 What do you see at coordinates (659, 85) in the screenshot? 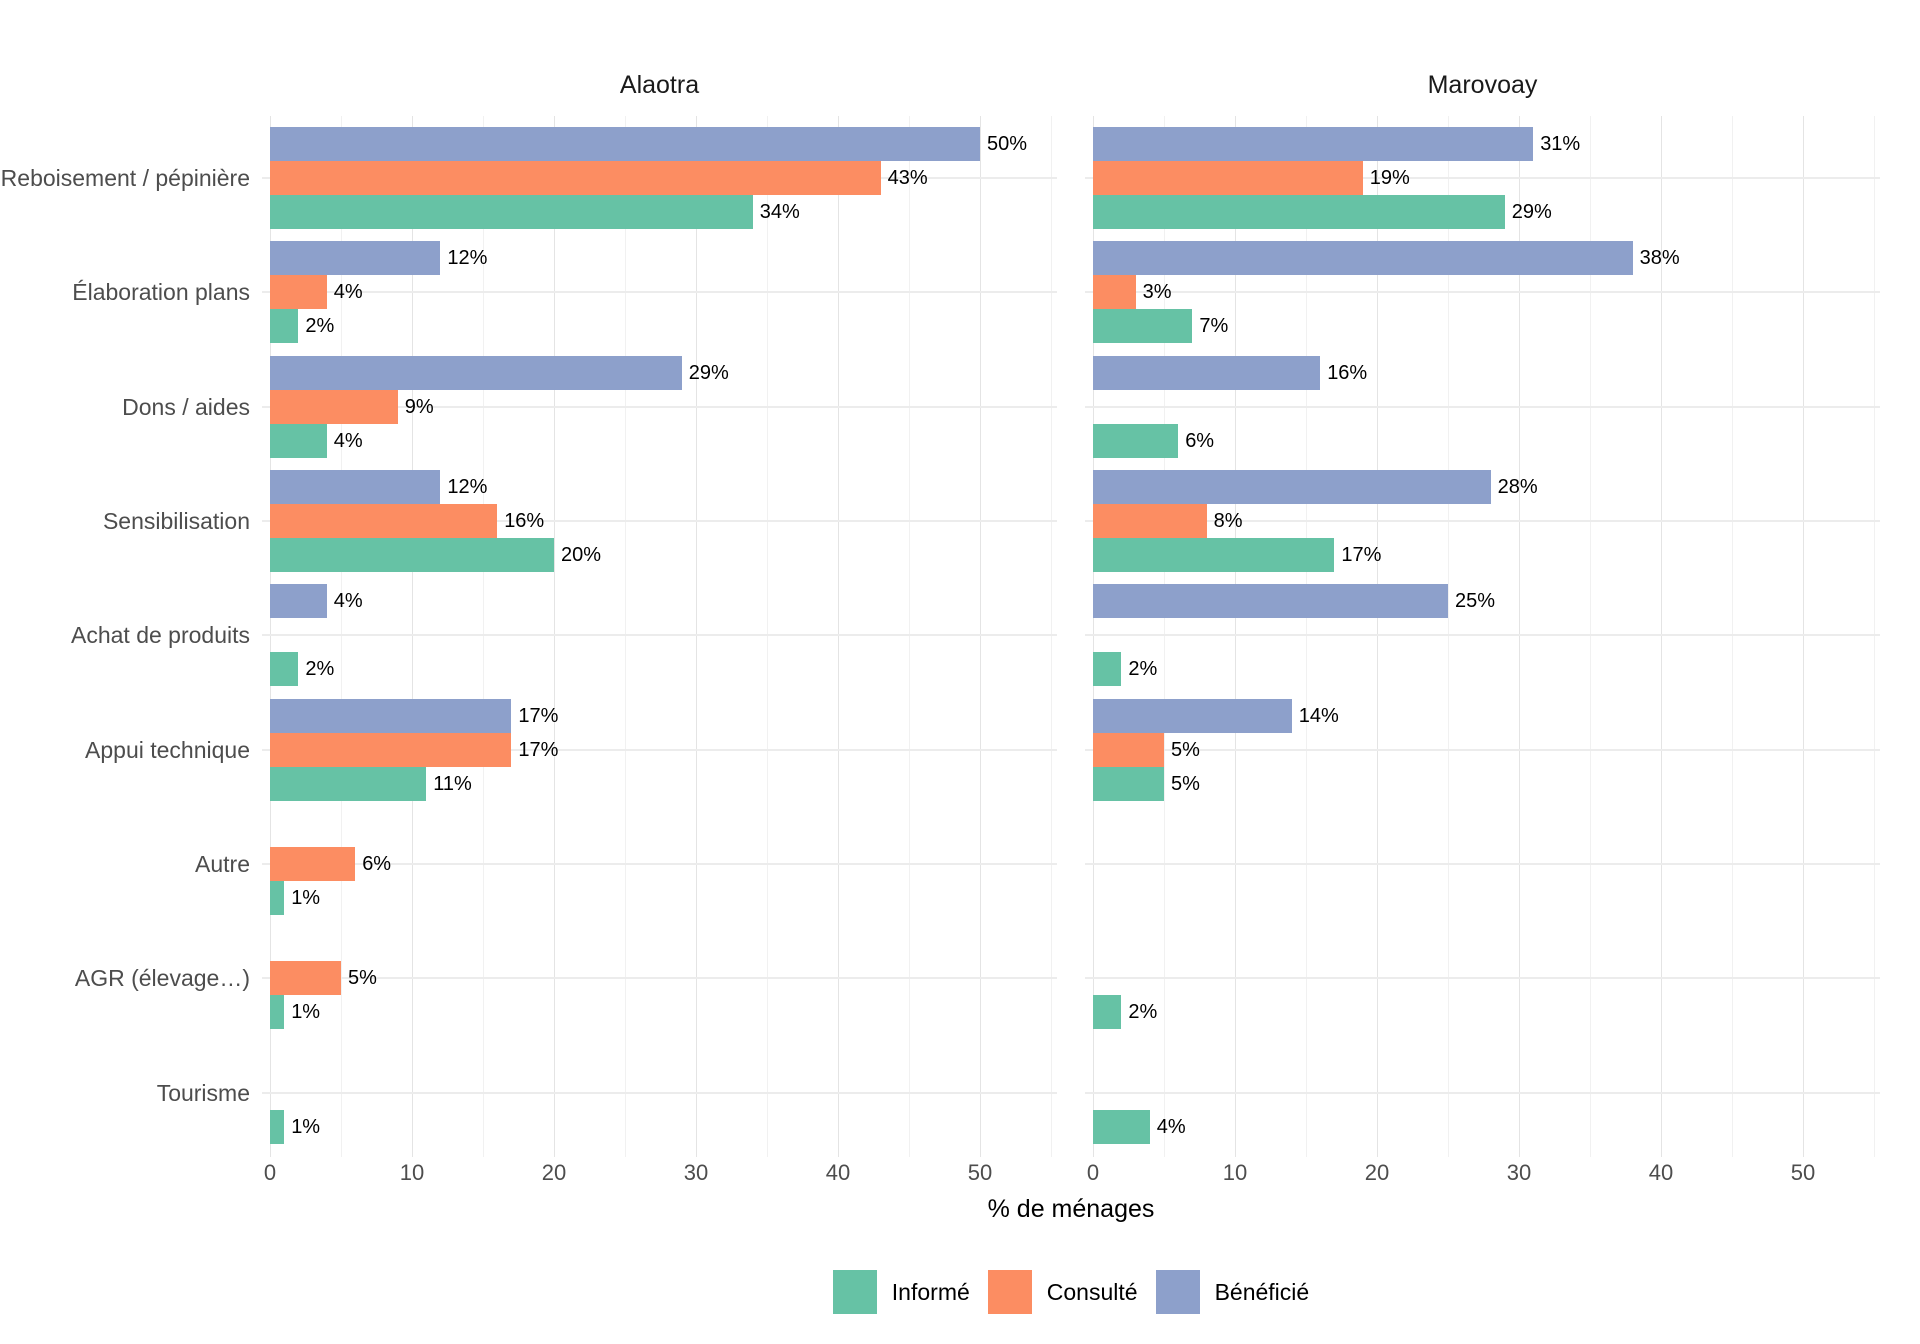
I see `facet-title-alaotra: Alaotra` at bounding box center [659, 85].